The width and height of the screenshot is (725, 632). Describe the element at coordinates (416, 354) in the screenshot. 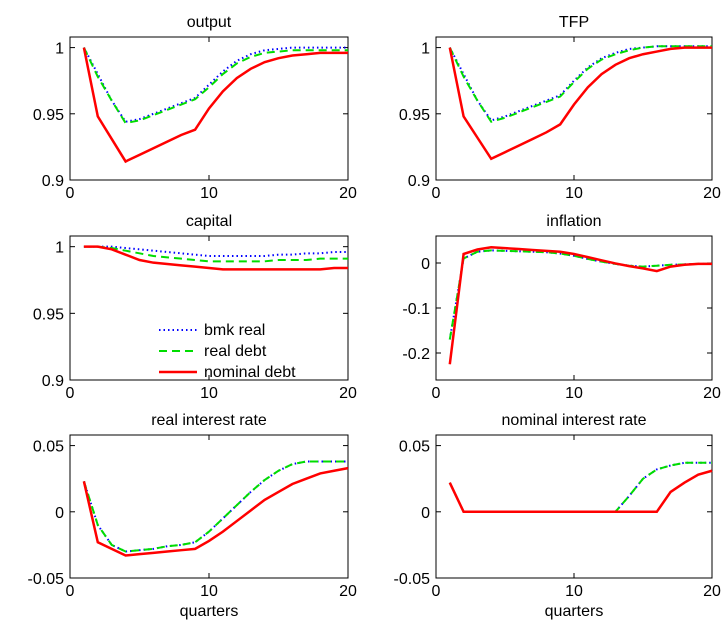

I see `y-tick-label: -0.2` at that location.